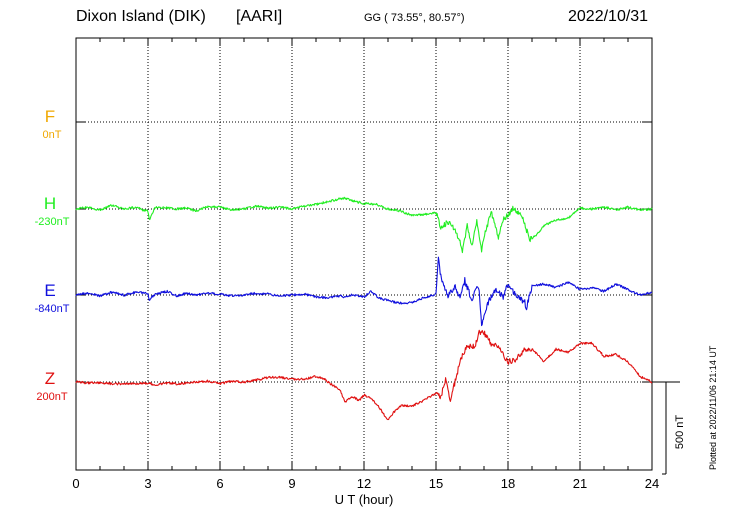 The height and width of the screenshot is (520, 730). Describe the element at coordinates (508, 483) in the screenshot. I see `x-tick-label: 18` at that location.